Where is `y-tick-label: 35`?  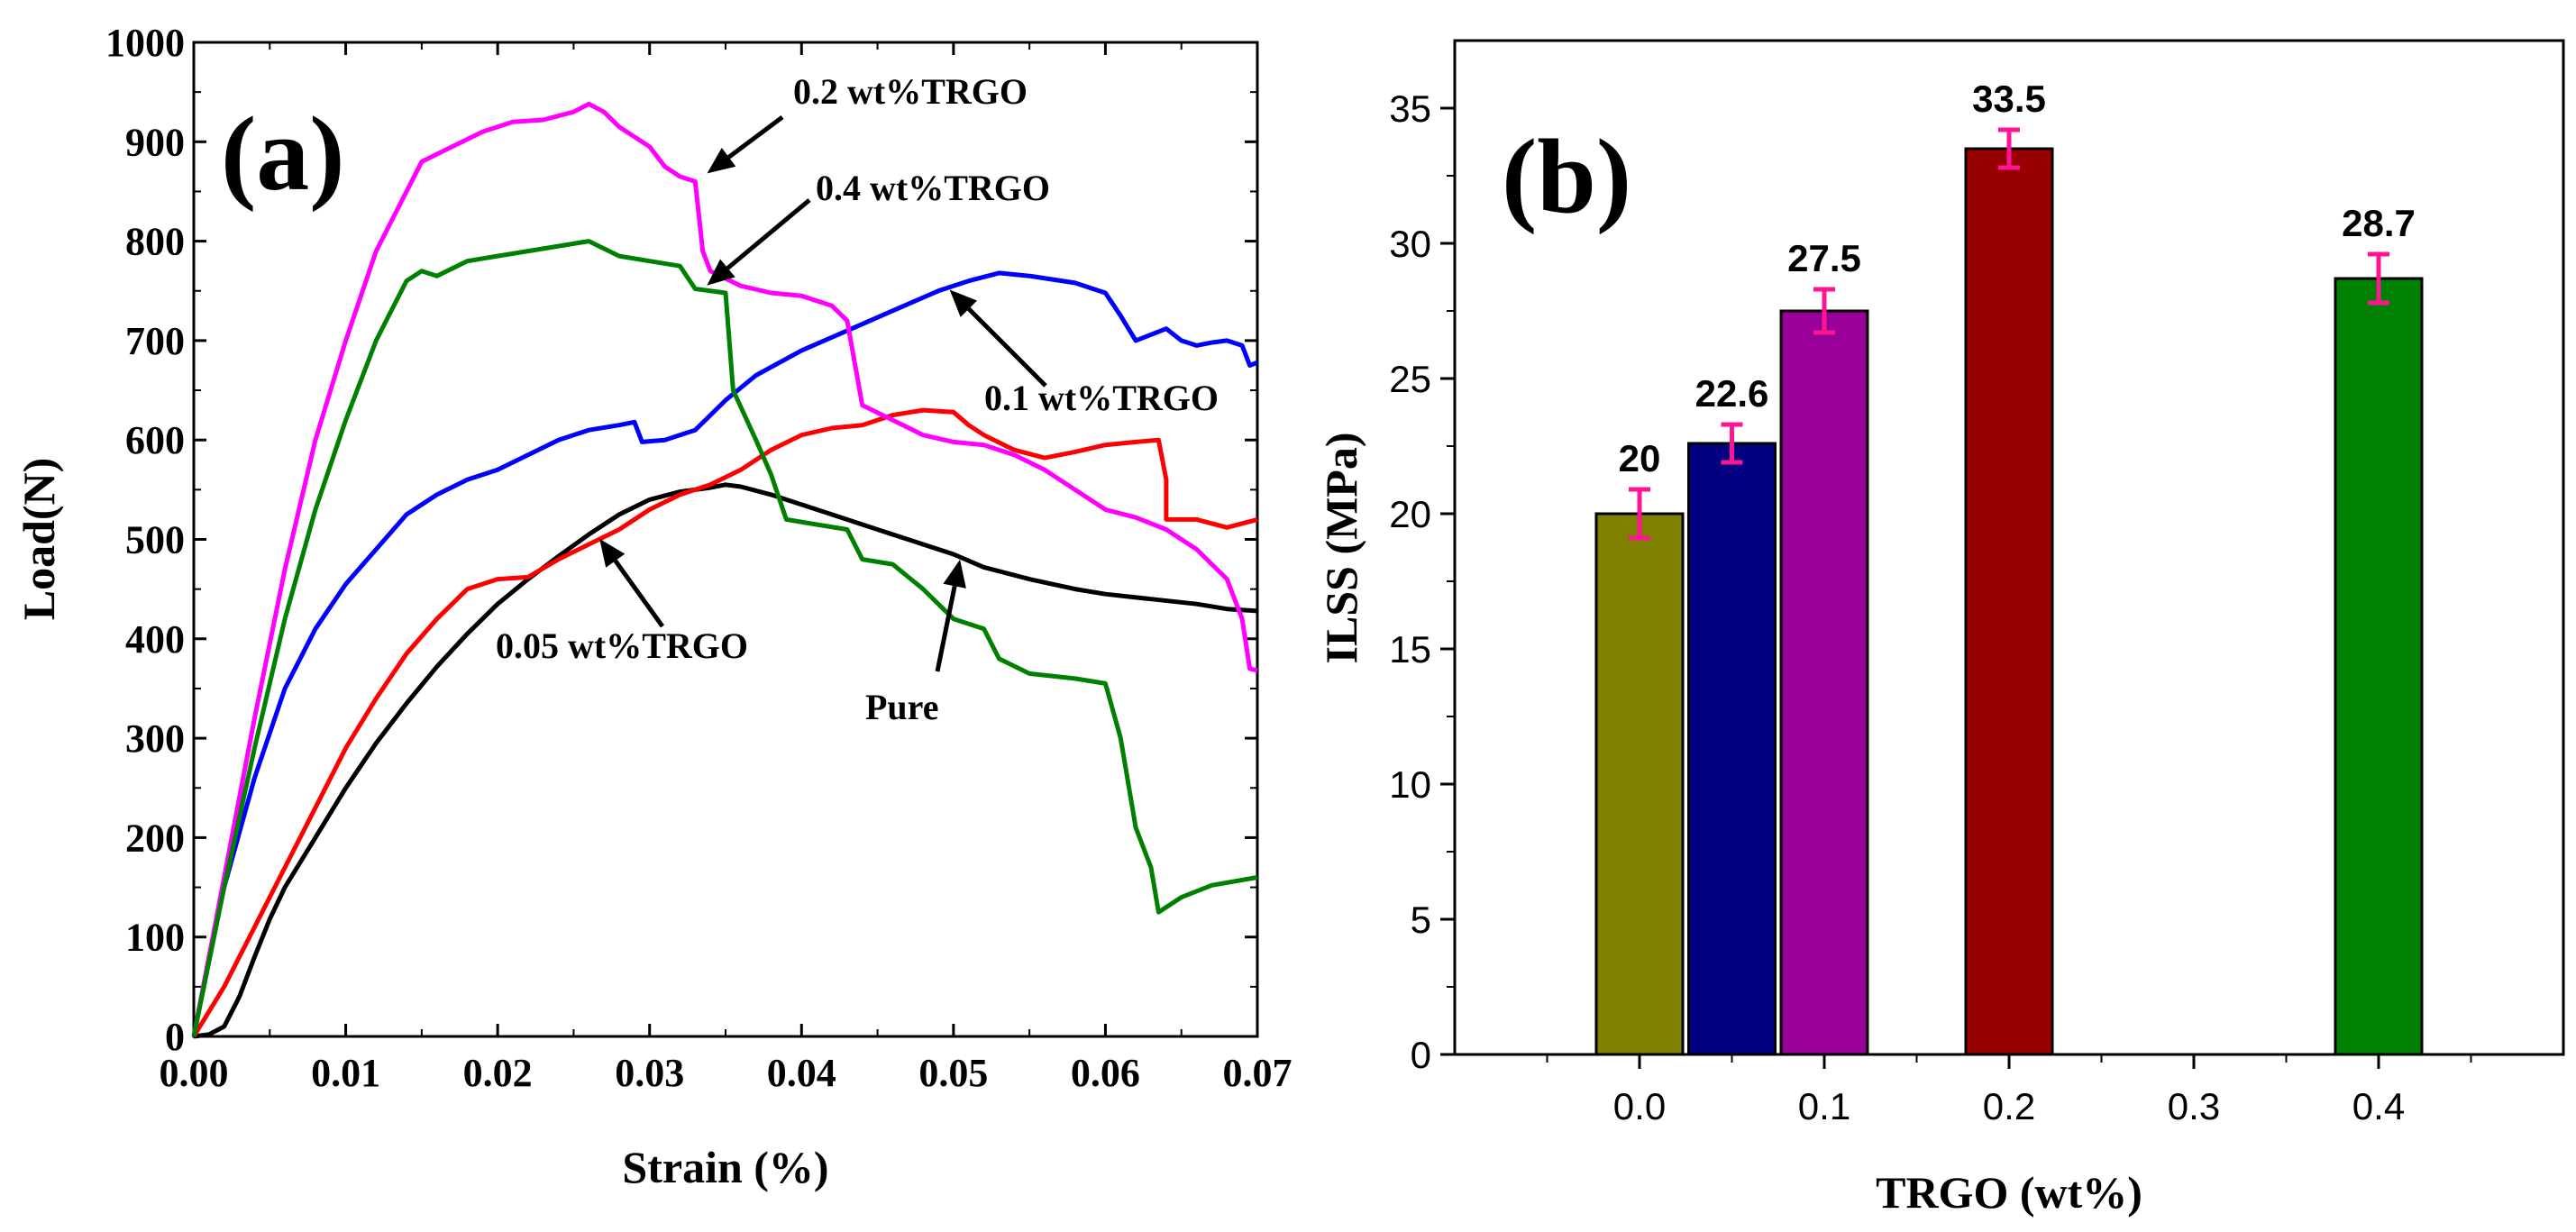
y-tick-label: 35 is located at coordinates (1410, 108).